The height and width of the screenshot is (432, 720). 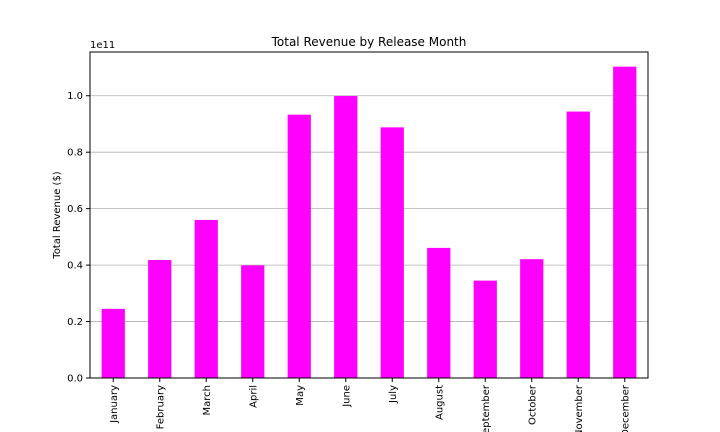 I want to click on x-tick-label: August, so click(x=439, y=402).